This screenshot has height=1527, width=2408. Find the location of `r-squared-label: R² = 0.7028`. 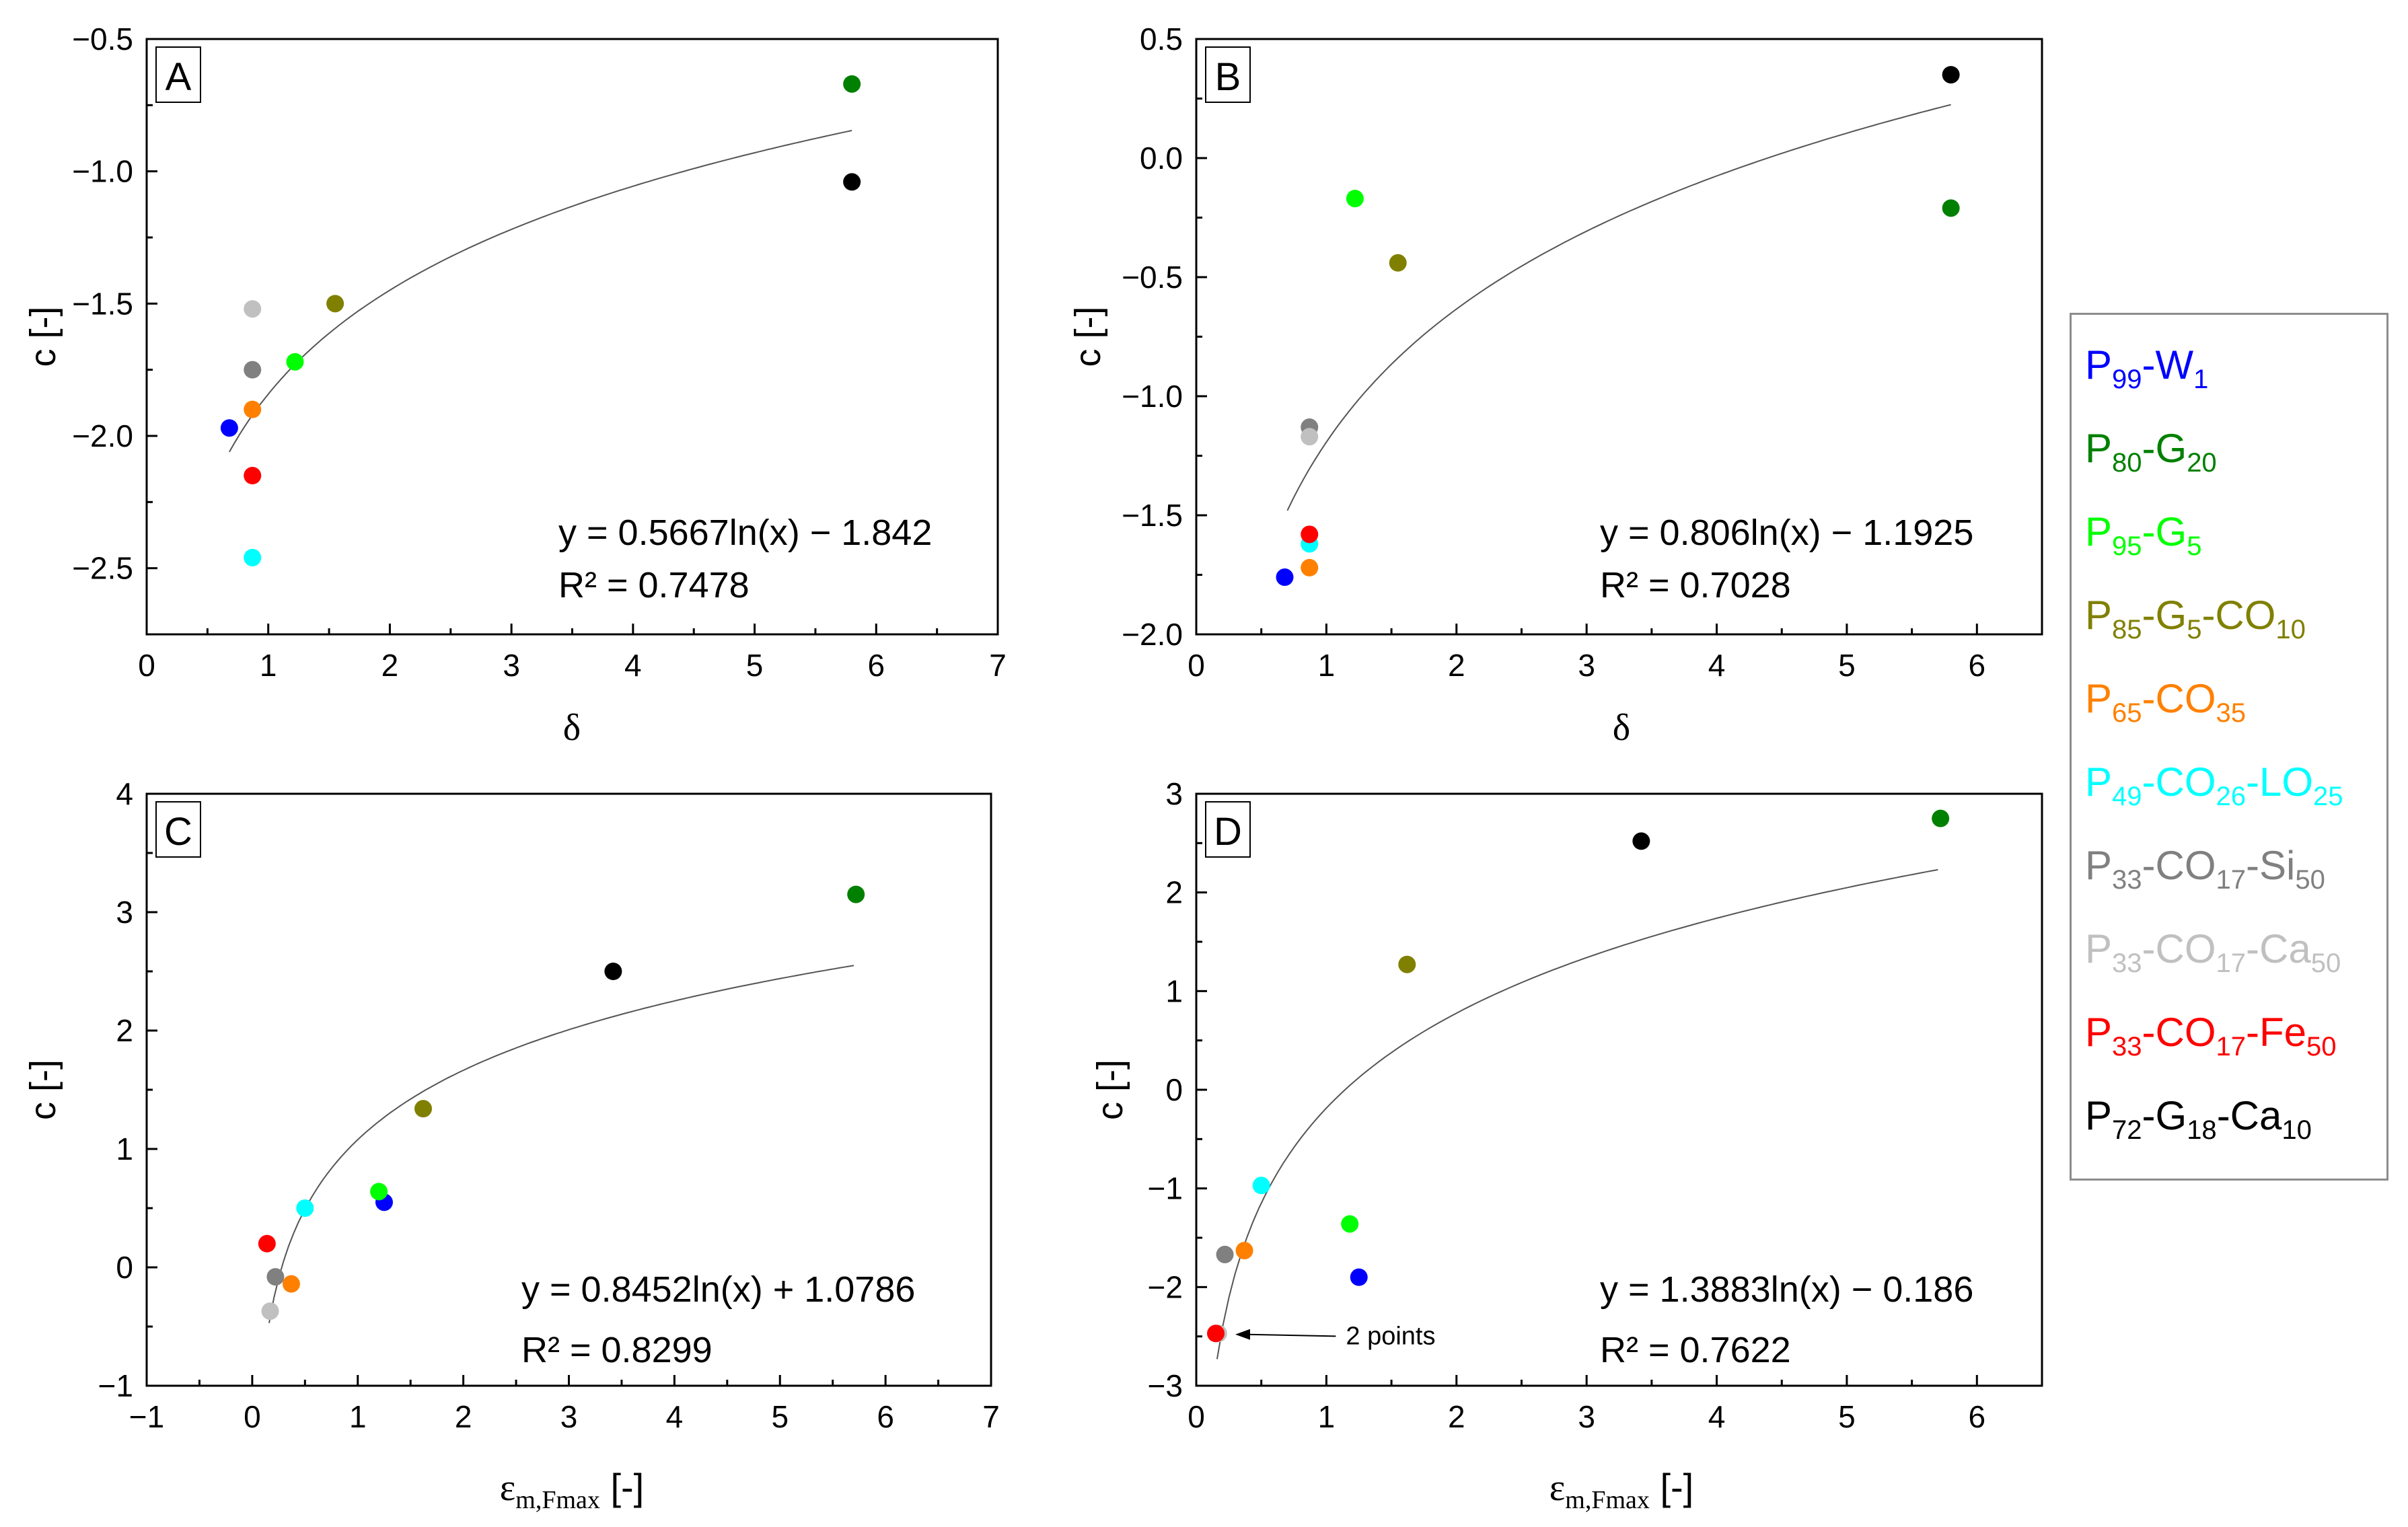

r-squared-label: R² = 0.7028 is located at coordinates (1695, 585).